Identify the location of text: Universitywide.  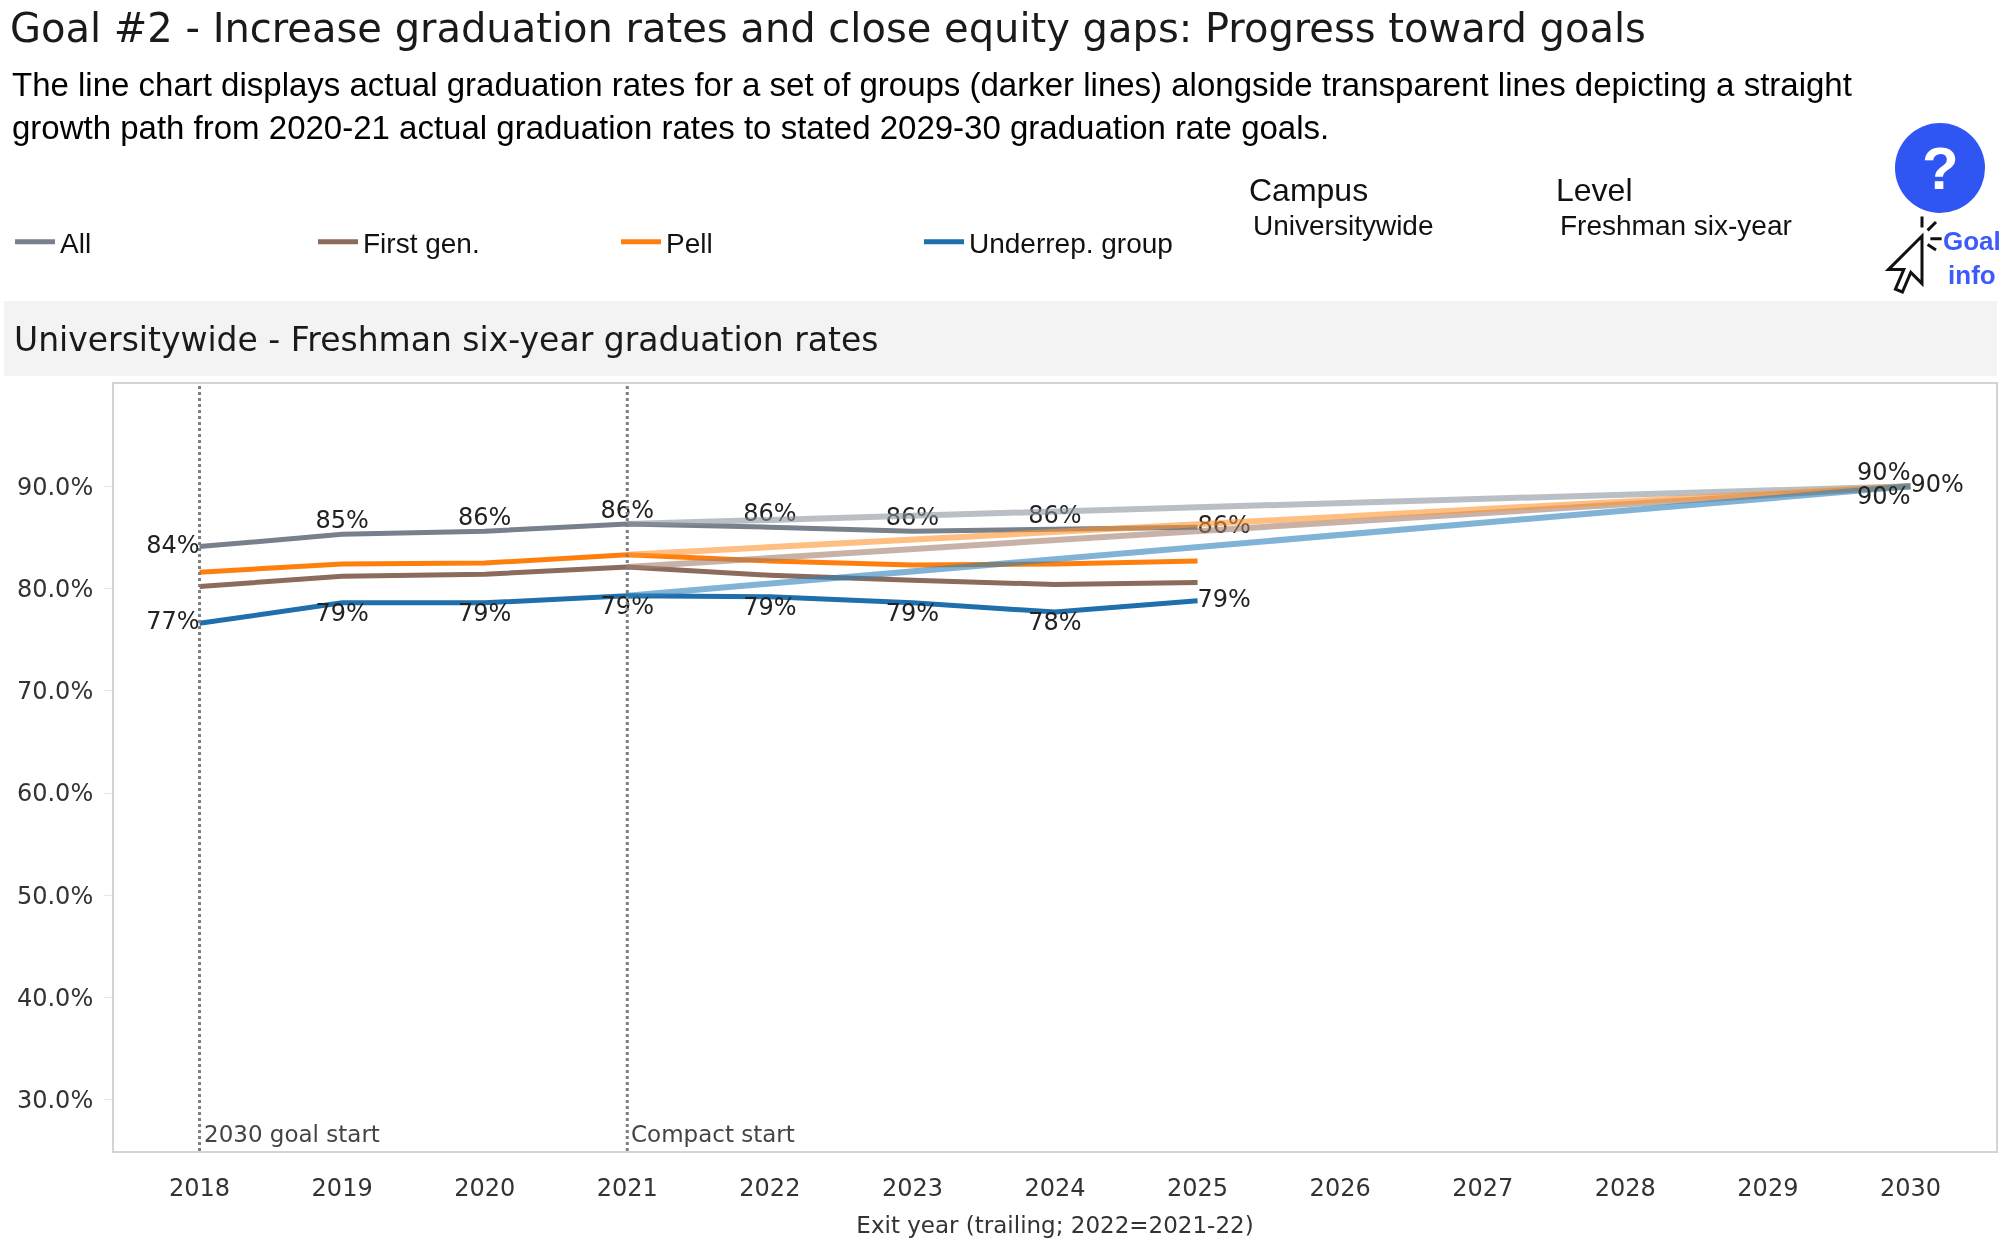
(1343, 225).